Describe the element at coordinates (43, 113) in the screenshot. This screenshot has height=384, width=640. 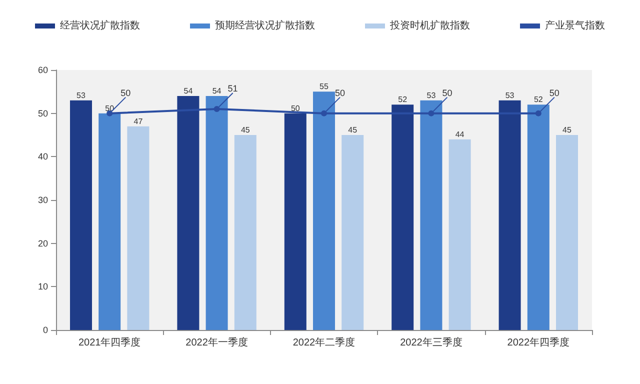
I see `y-tick-label: 50` at that location.